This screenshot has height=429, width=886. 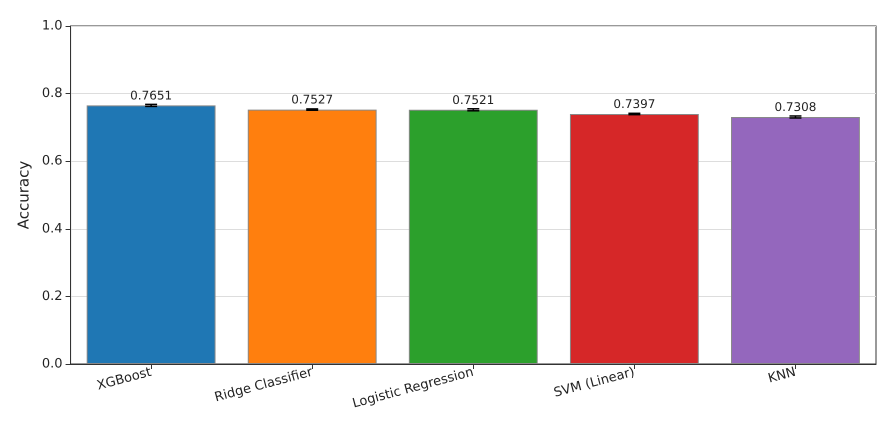 I want to click on y-axis-title: Accuracy, so click(x=23, y=195).